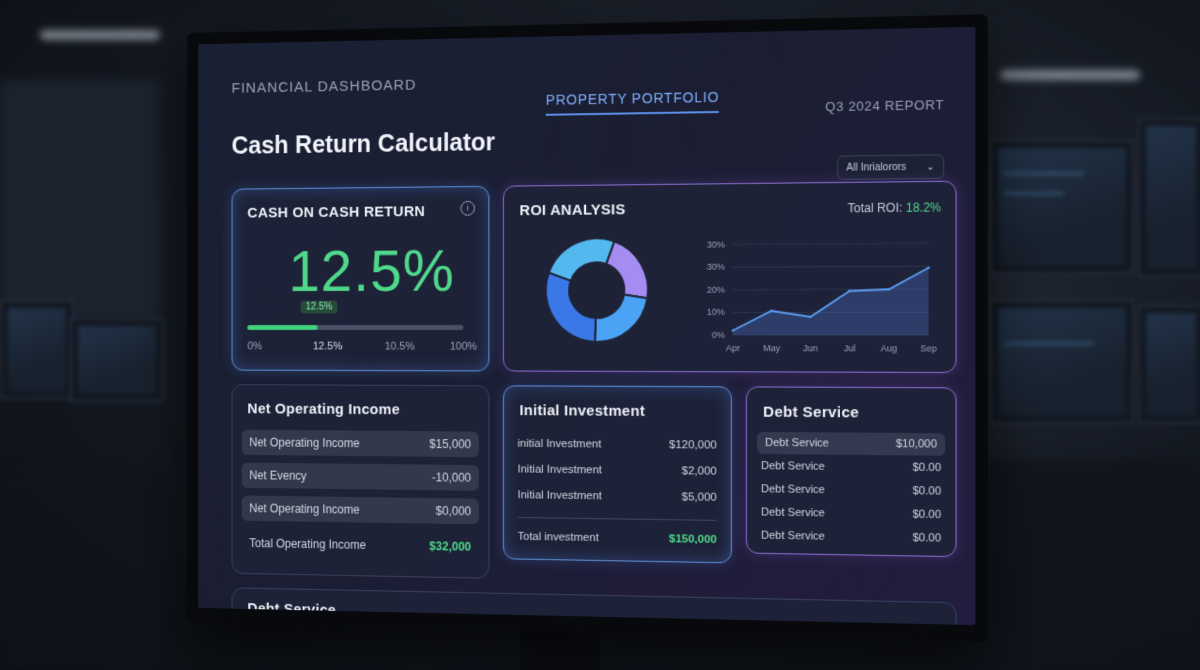  I want to click on debt-service-bottom-card: Debt Service, so click(594, 606).